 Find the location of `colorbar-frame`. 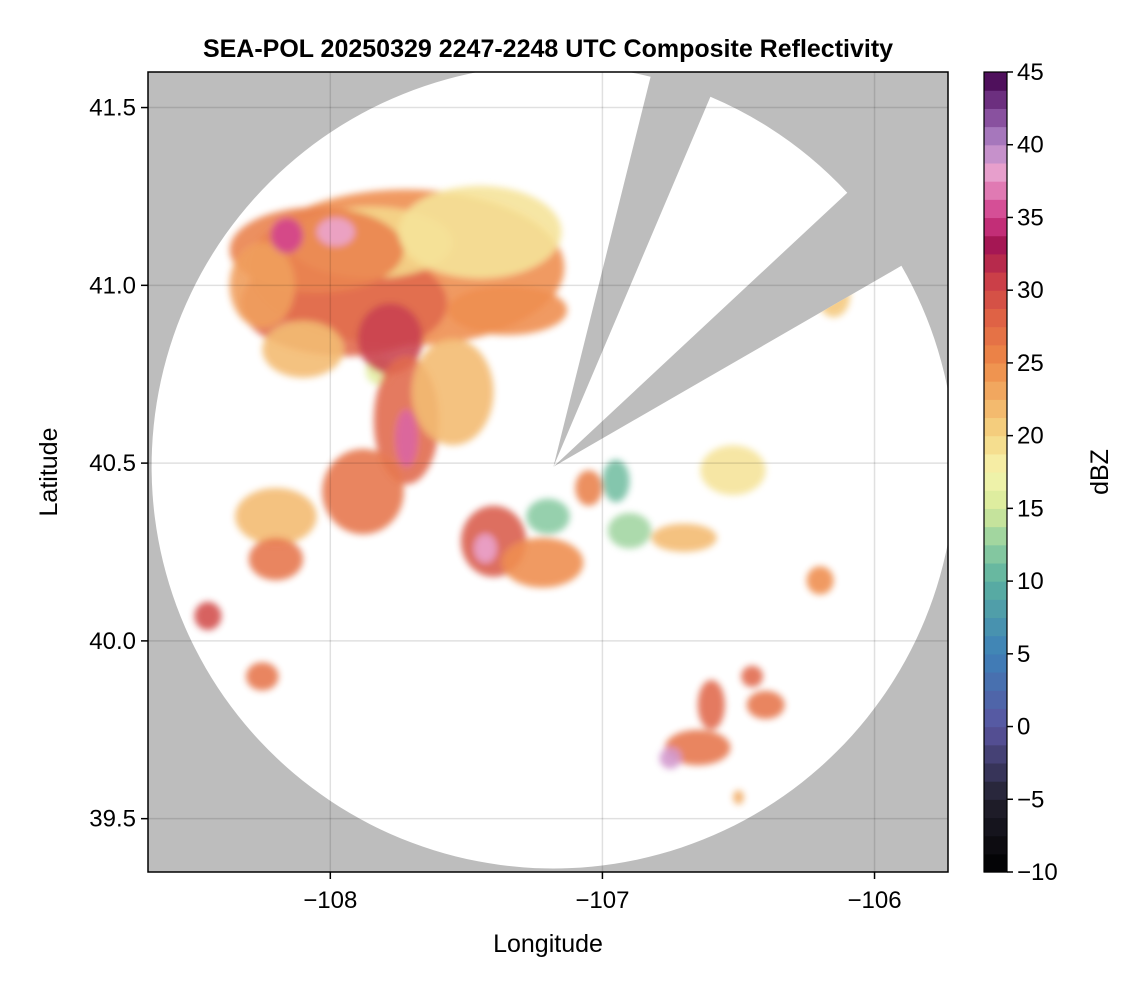

colorbar-frame is located at coordinates (995, 472).